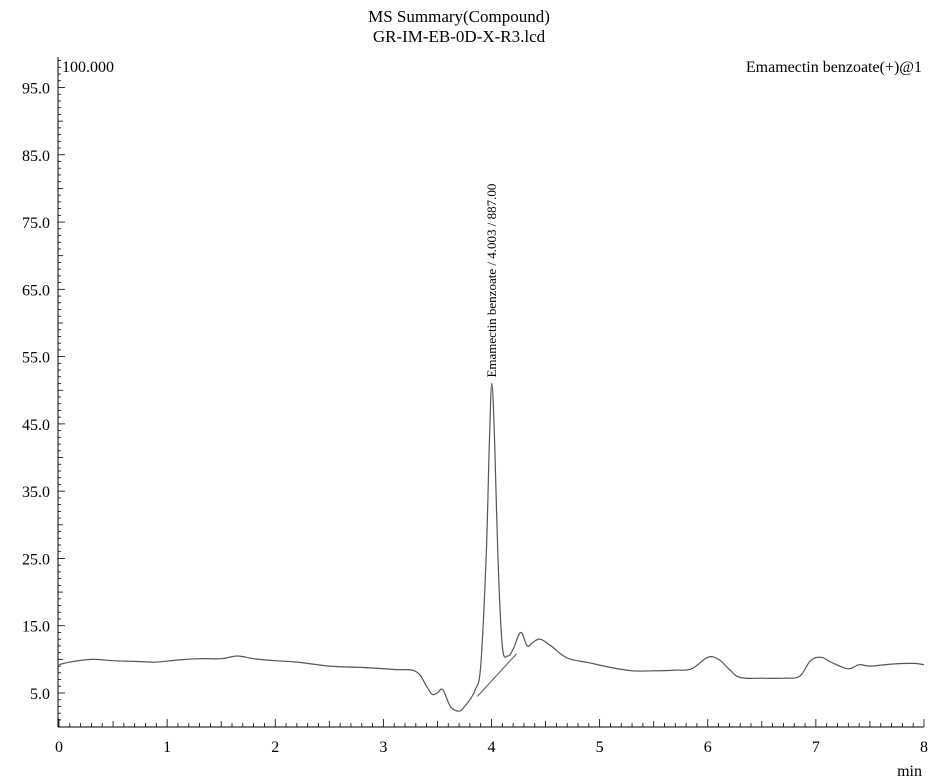  What do you see at coordinates (924, 747) in the screenshot?
I see `x-tick-label: 8` at bounding box center [924, 747].